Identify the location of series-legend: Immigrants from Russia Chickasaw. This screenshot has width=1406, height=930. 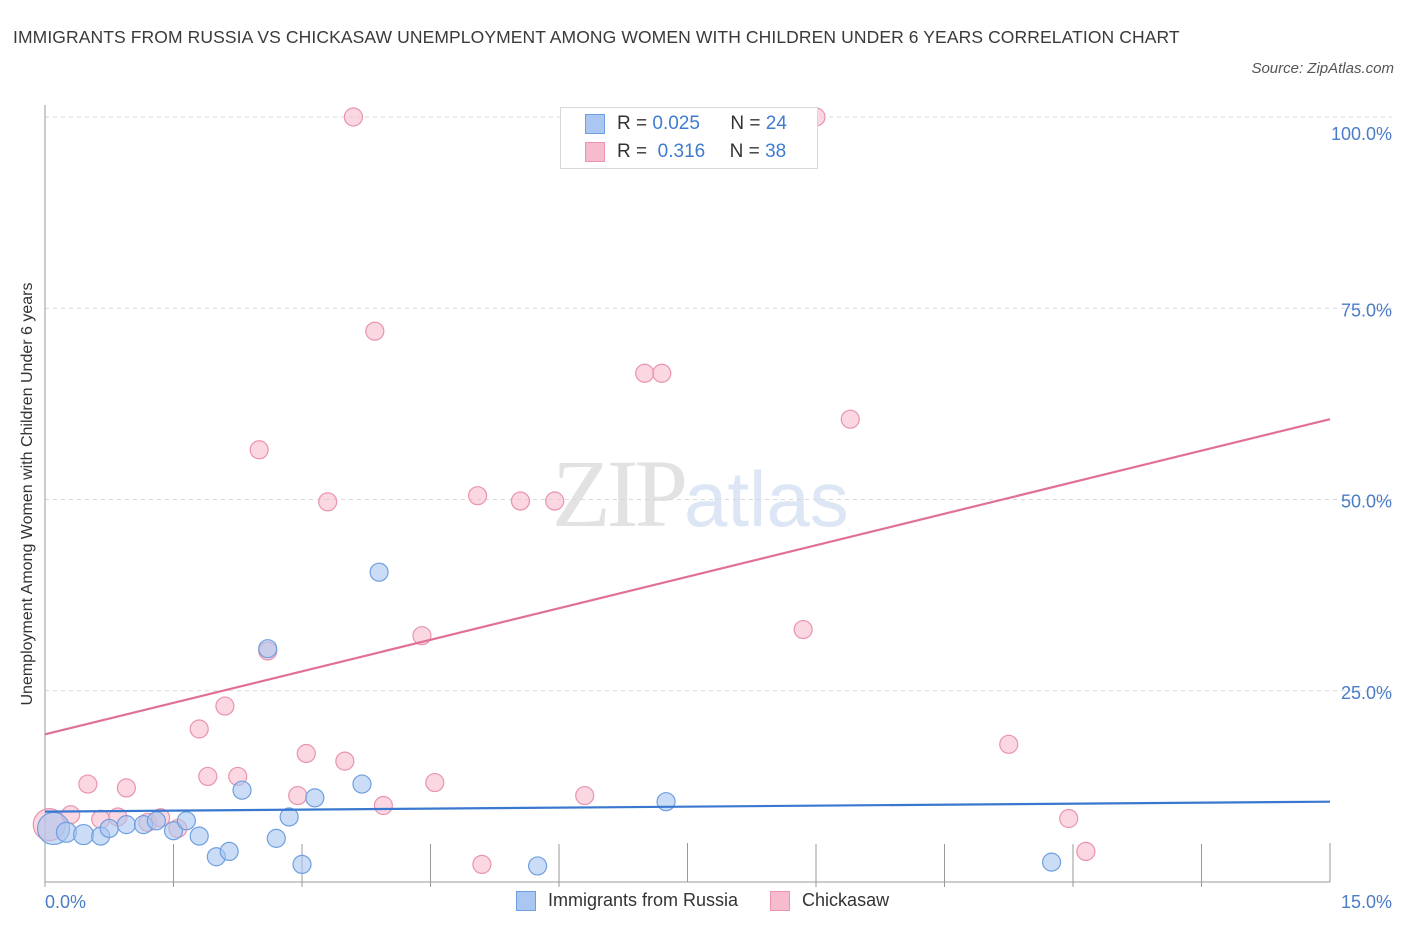
(718, 900).